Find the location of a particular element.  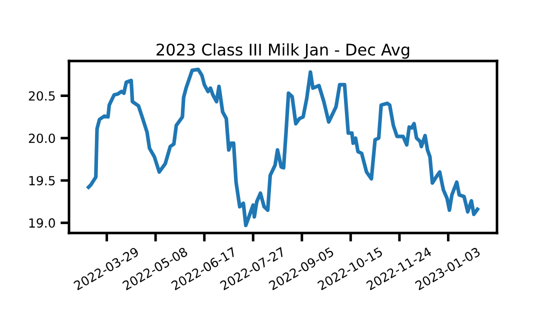

y-tick-label: 19.5 is located at coordinates (42, 181).